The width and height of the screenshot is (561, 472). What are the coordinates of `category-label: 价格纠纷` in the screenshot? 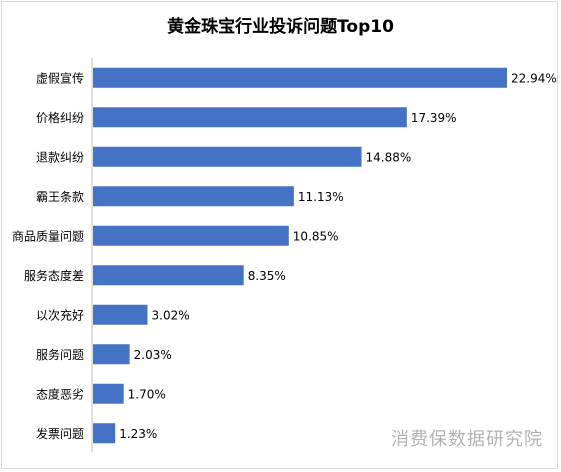 It's located at (60, 117).